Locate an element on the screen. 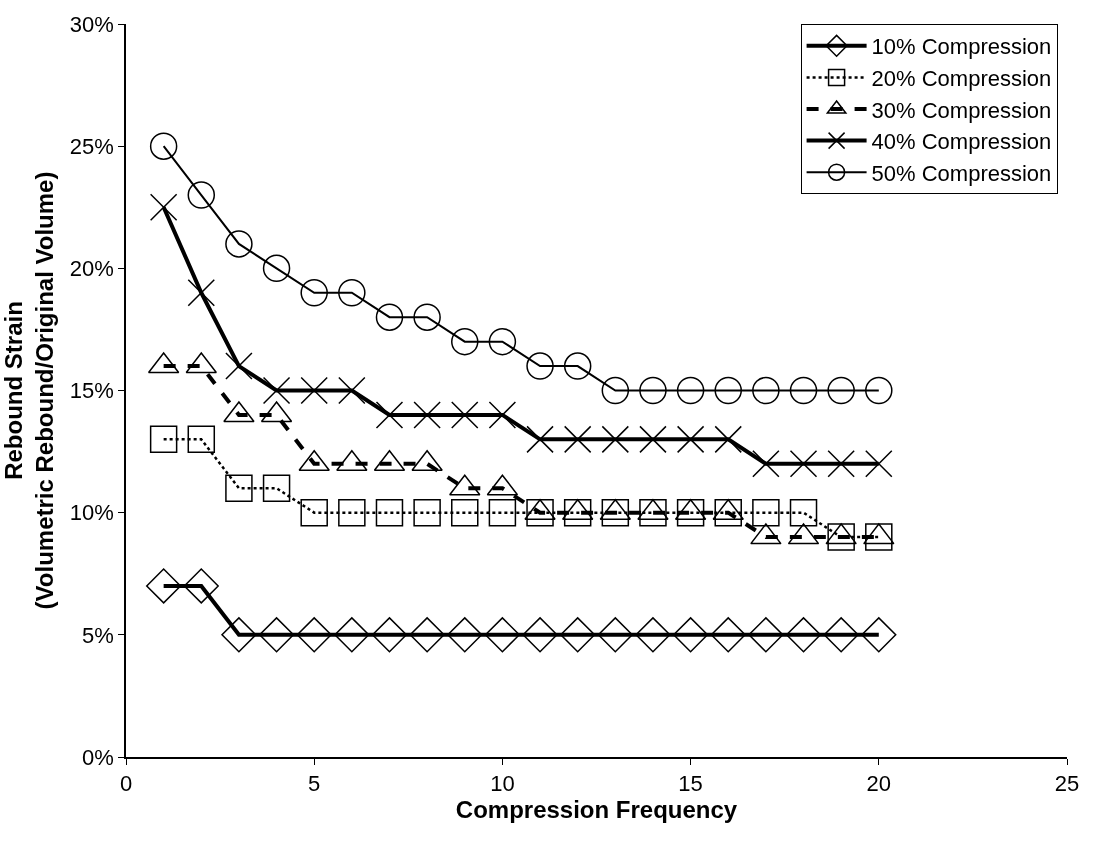 Image resolution: width=1112 pixels, height=847 pixels. legend-label: 40% Compression is located at coordinates (961, 142).